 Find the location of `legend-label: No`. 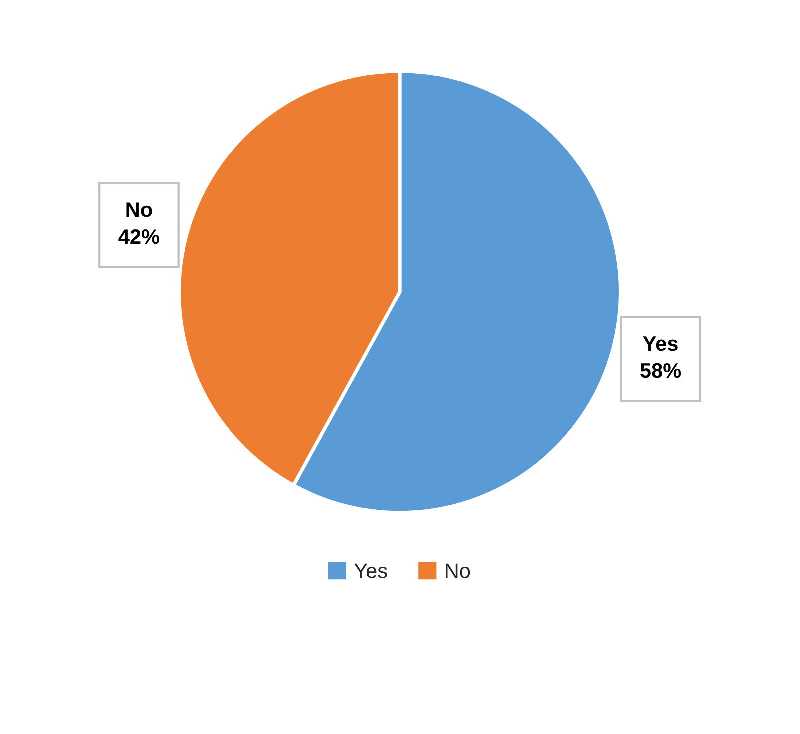

legend-label: No is located at coordinates (458, 571).